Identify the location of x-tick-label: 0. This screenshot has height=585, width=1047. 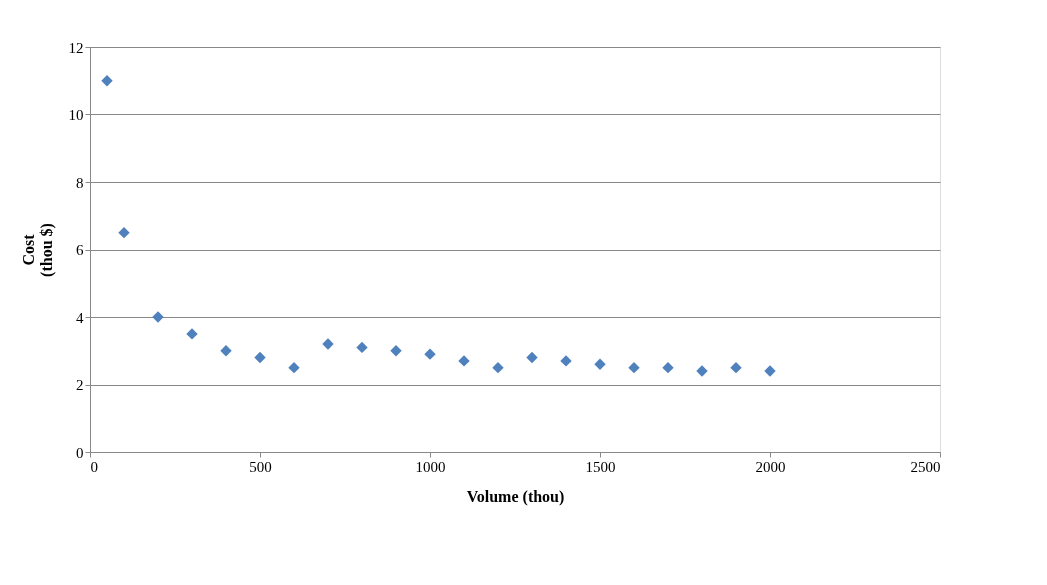
(94, 466).